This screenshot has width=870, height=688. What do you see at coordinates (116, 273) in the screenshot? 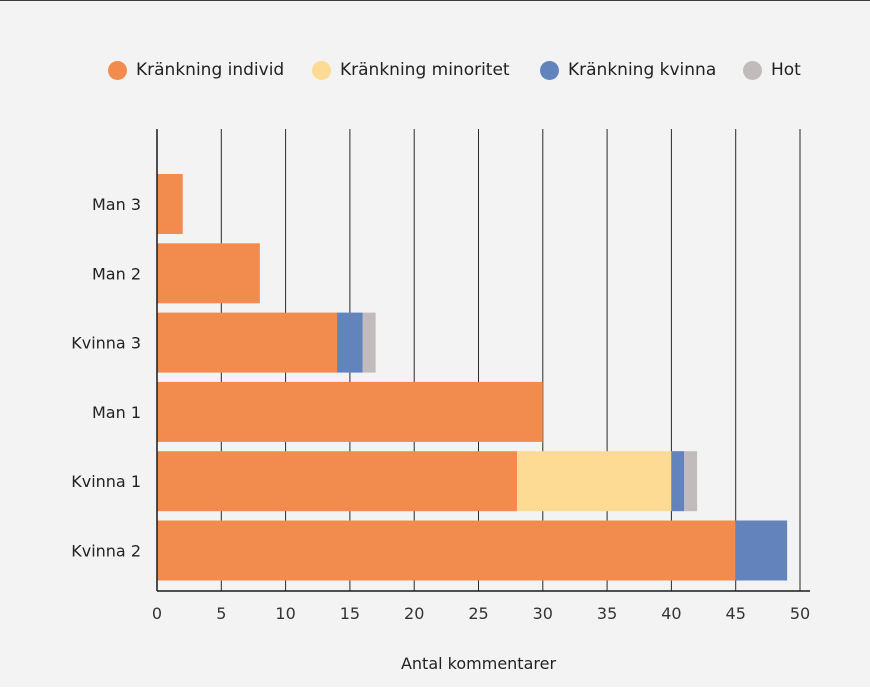
I see `category-label: Man 2` at bounding box center [116, 273].